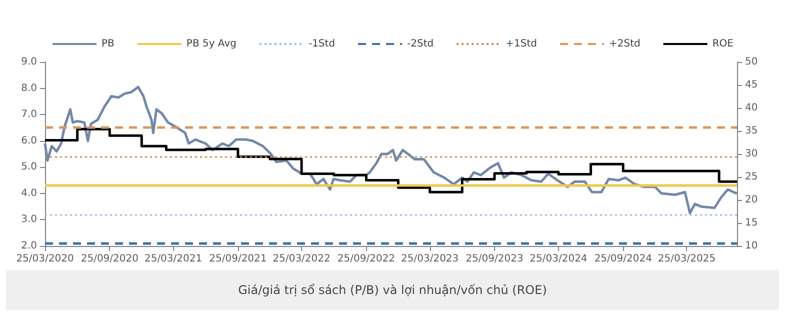 Image resolution: width=785 pixels, height=325 pixels. I want to click on legend-label: +2Std, so click(624, 44).